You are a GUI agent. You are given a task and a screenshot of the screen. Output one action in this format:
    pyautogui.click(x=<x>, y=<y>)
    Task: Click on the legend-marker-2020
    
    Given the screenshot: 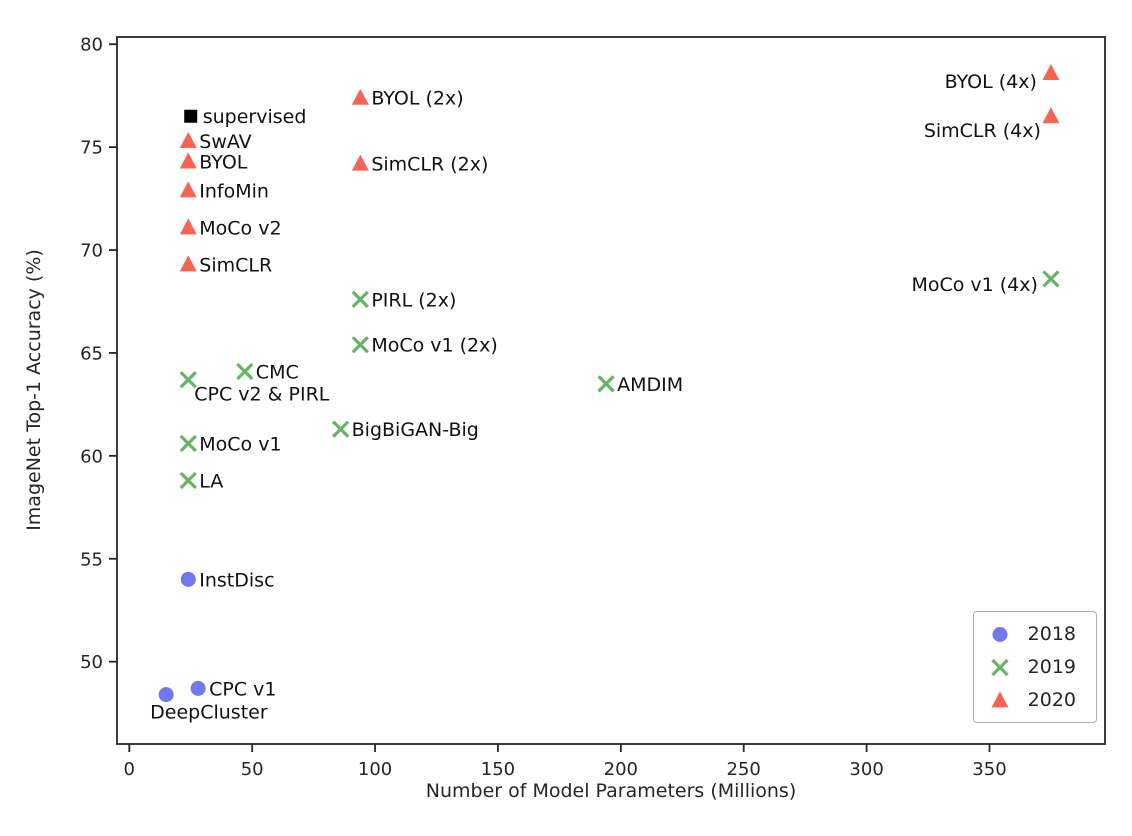 What is the action you would take?
    pyautogui.click(x=1000, y=699)
    